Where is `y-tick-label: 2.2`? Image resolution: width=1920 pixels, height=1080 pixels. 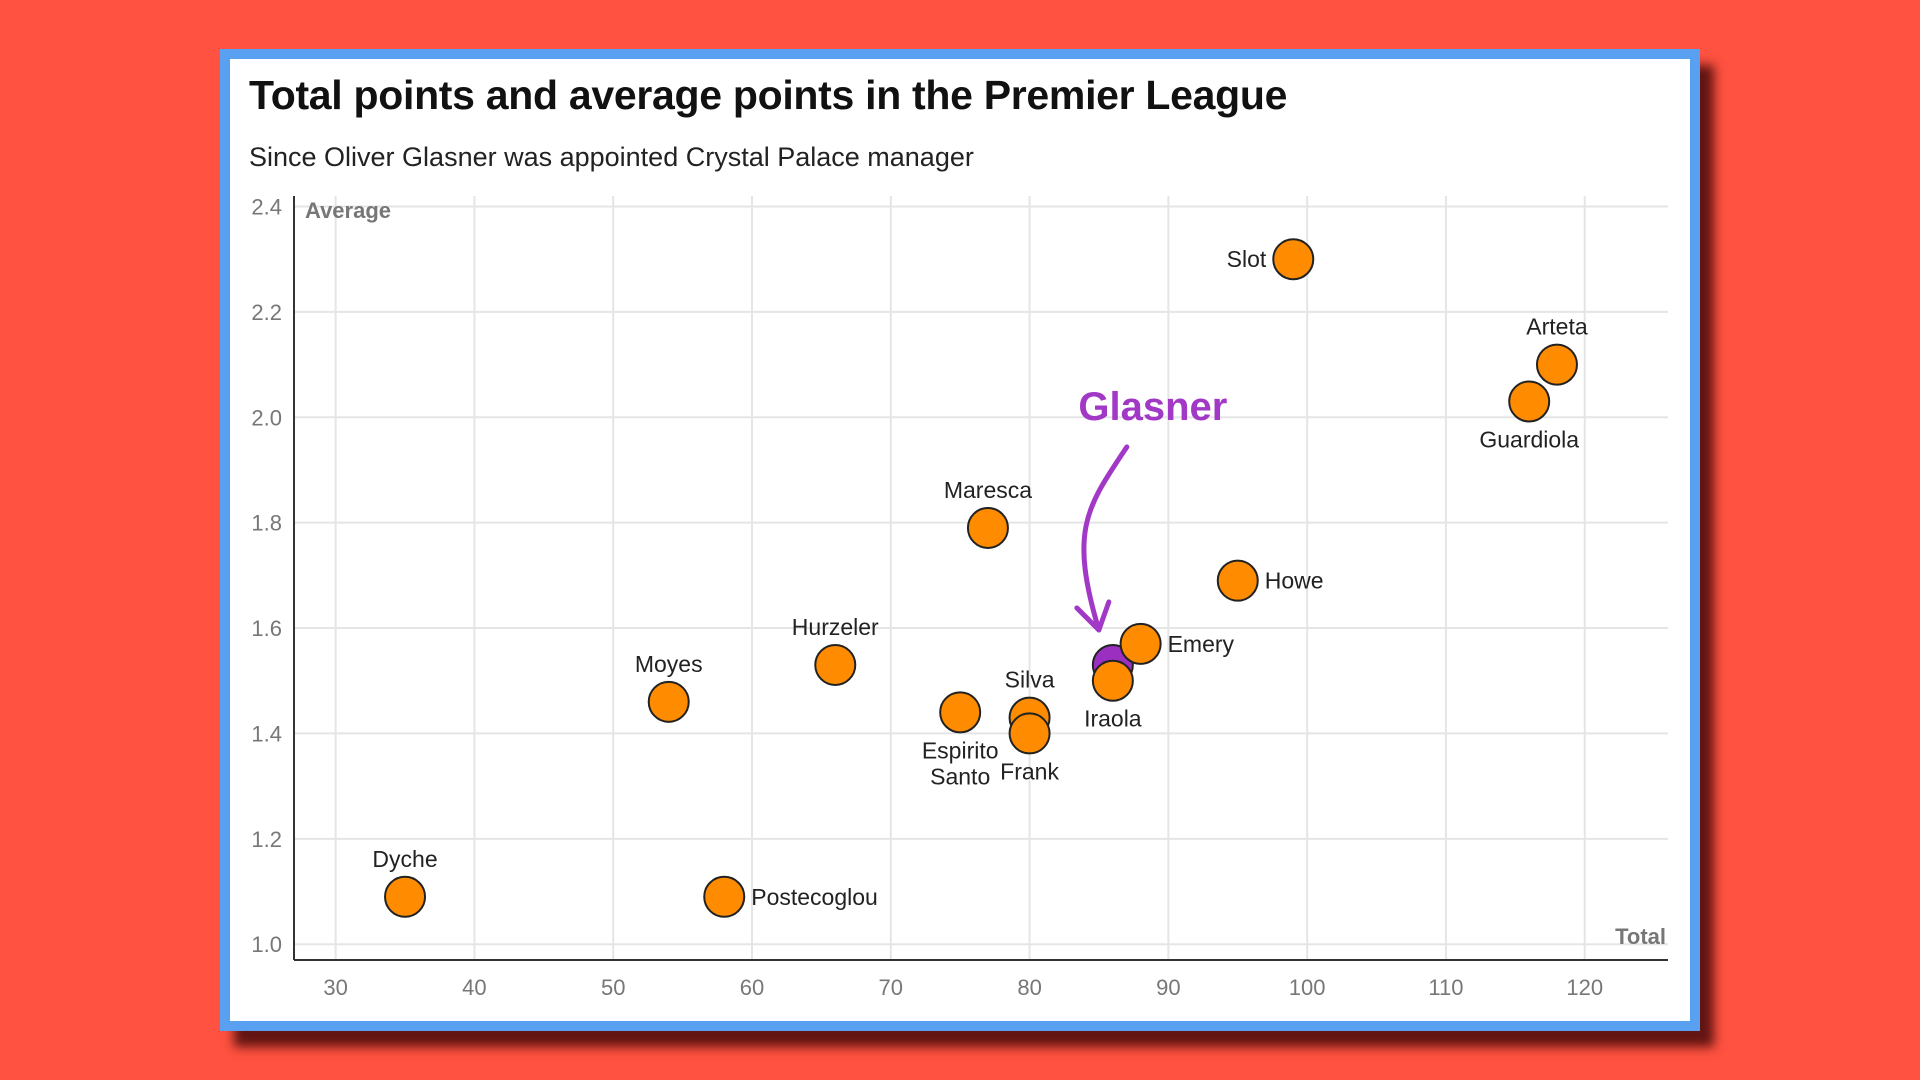
y-tick-label: 2.2 is located at coordinates (266, 312).